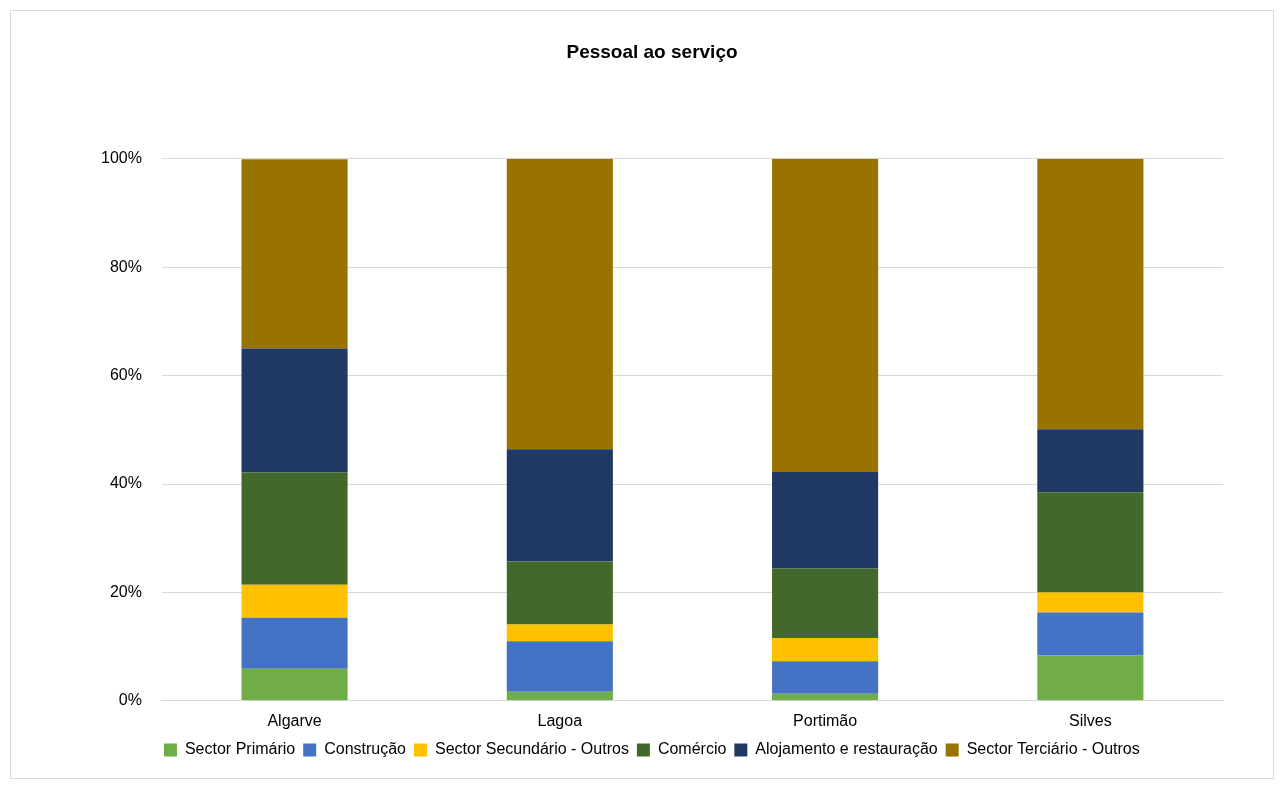 This screenshot has height=787, width=1282. I want to click on legend-label: Sector Terciário - Outros, so click(1053, 749).